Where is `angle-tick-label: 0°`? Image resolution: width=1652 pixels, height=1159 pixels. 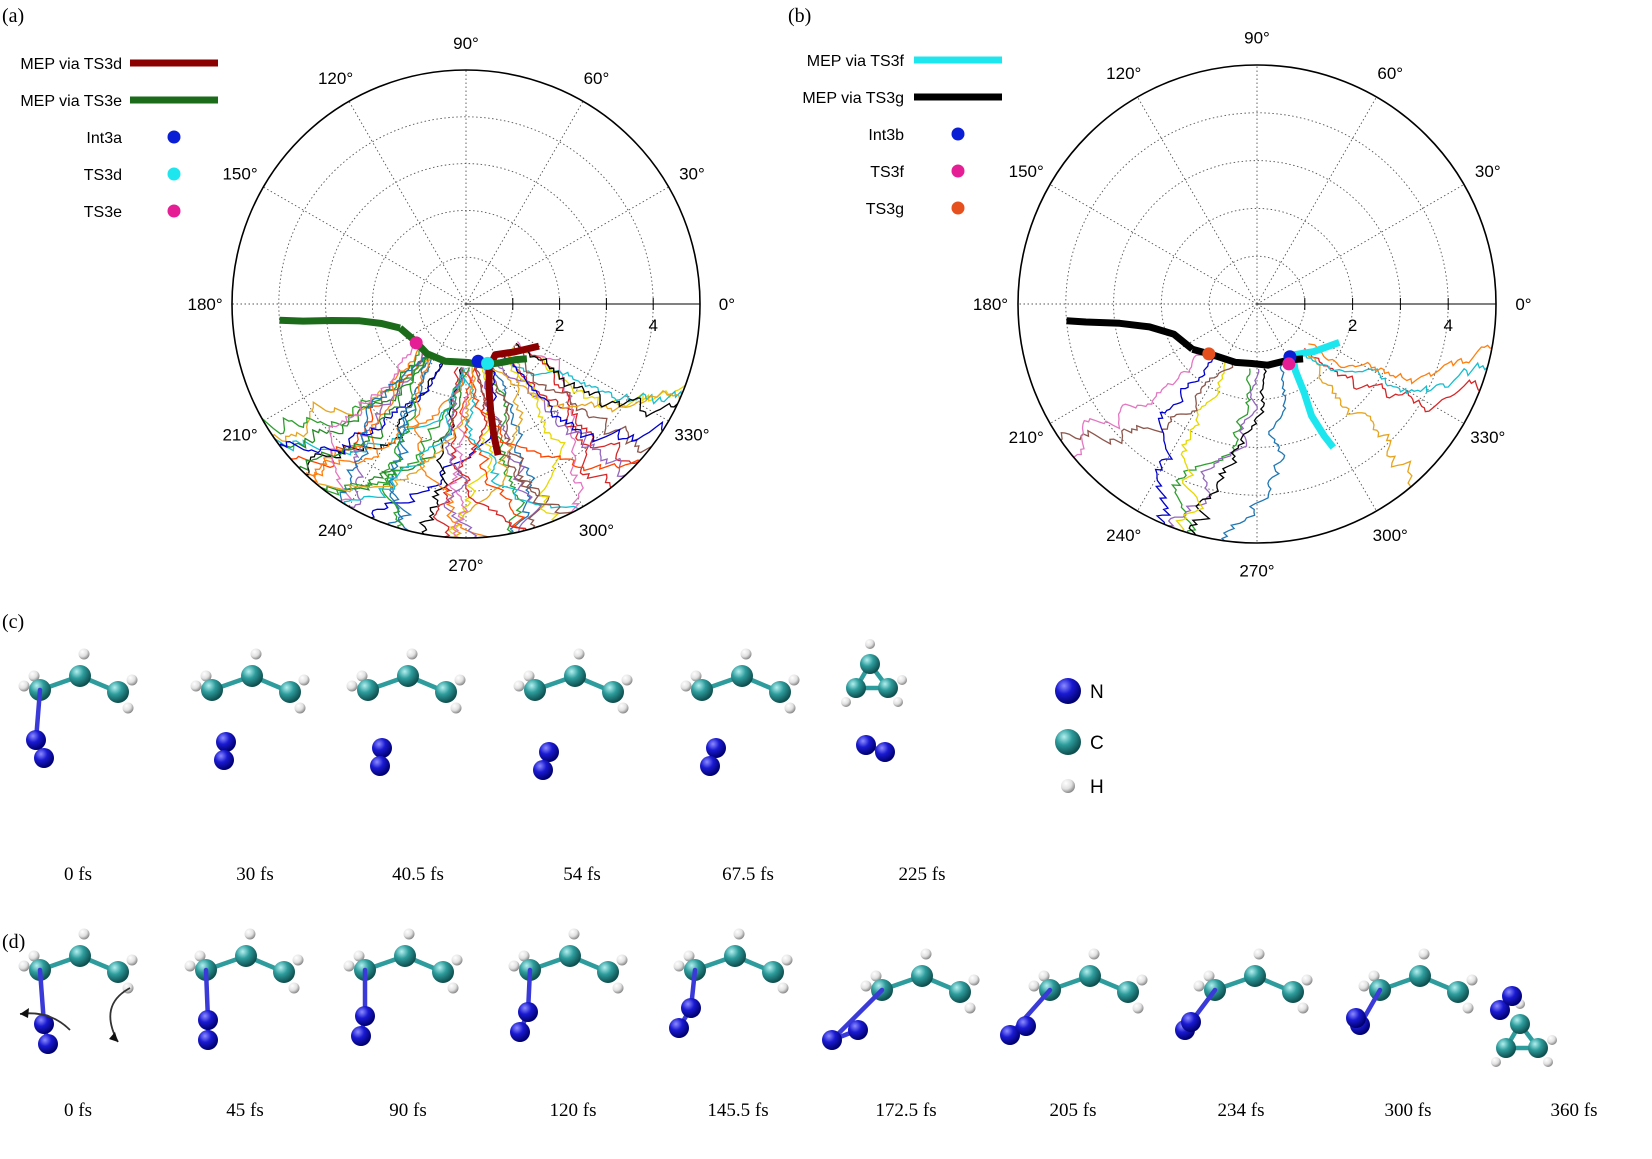 angle-tick-label: 0° is located at coordinates (727, 304).